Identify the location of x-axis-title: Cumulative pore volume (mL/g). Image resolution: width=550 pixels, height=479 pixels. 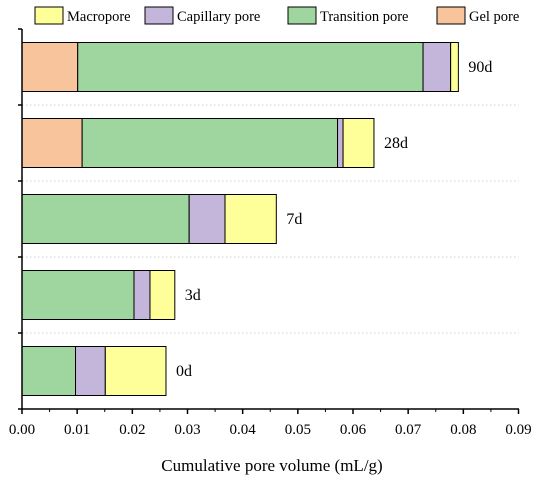
(271, 465).